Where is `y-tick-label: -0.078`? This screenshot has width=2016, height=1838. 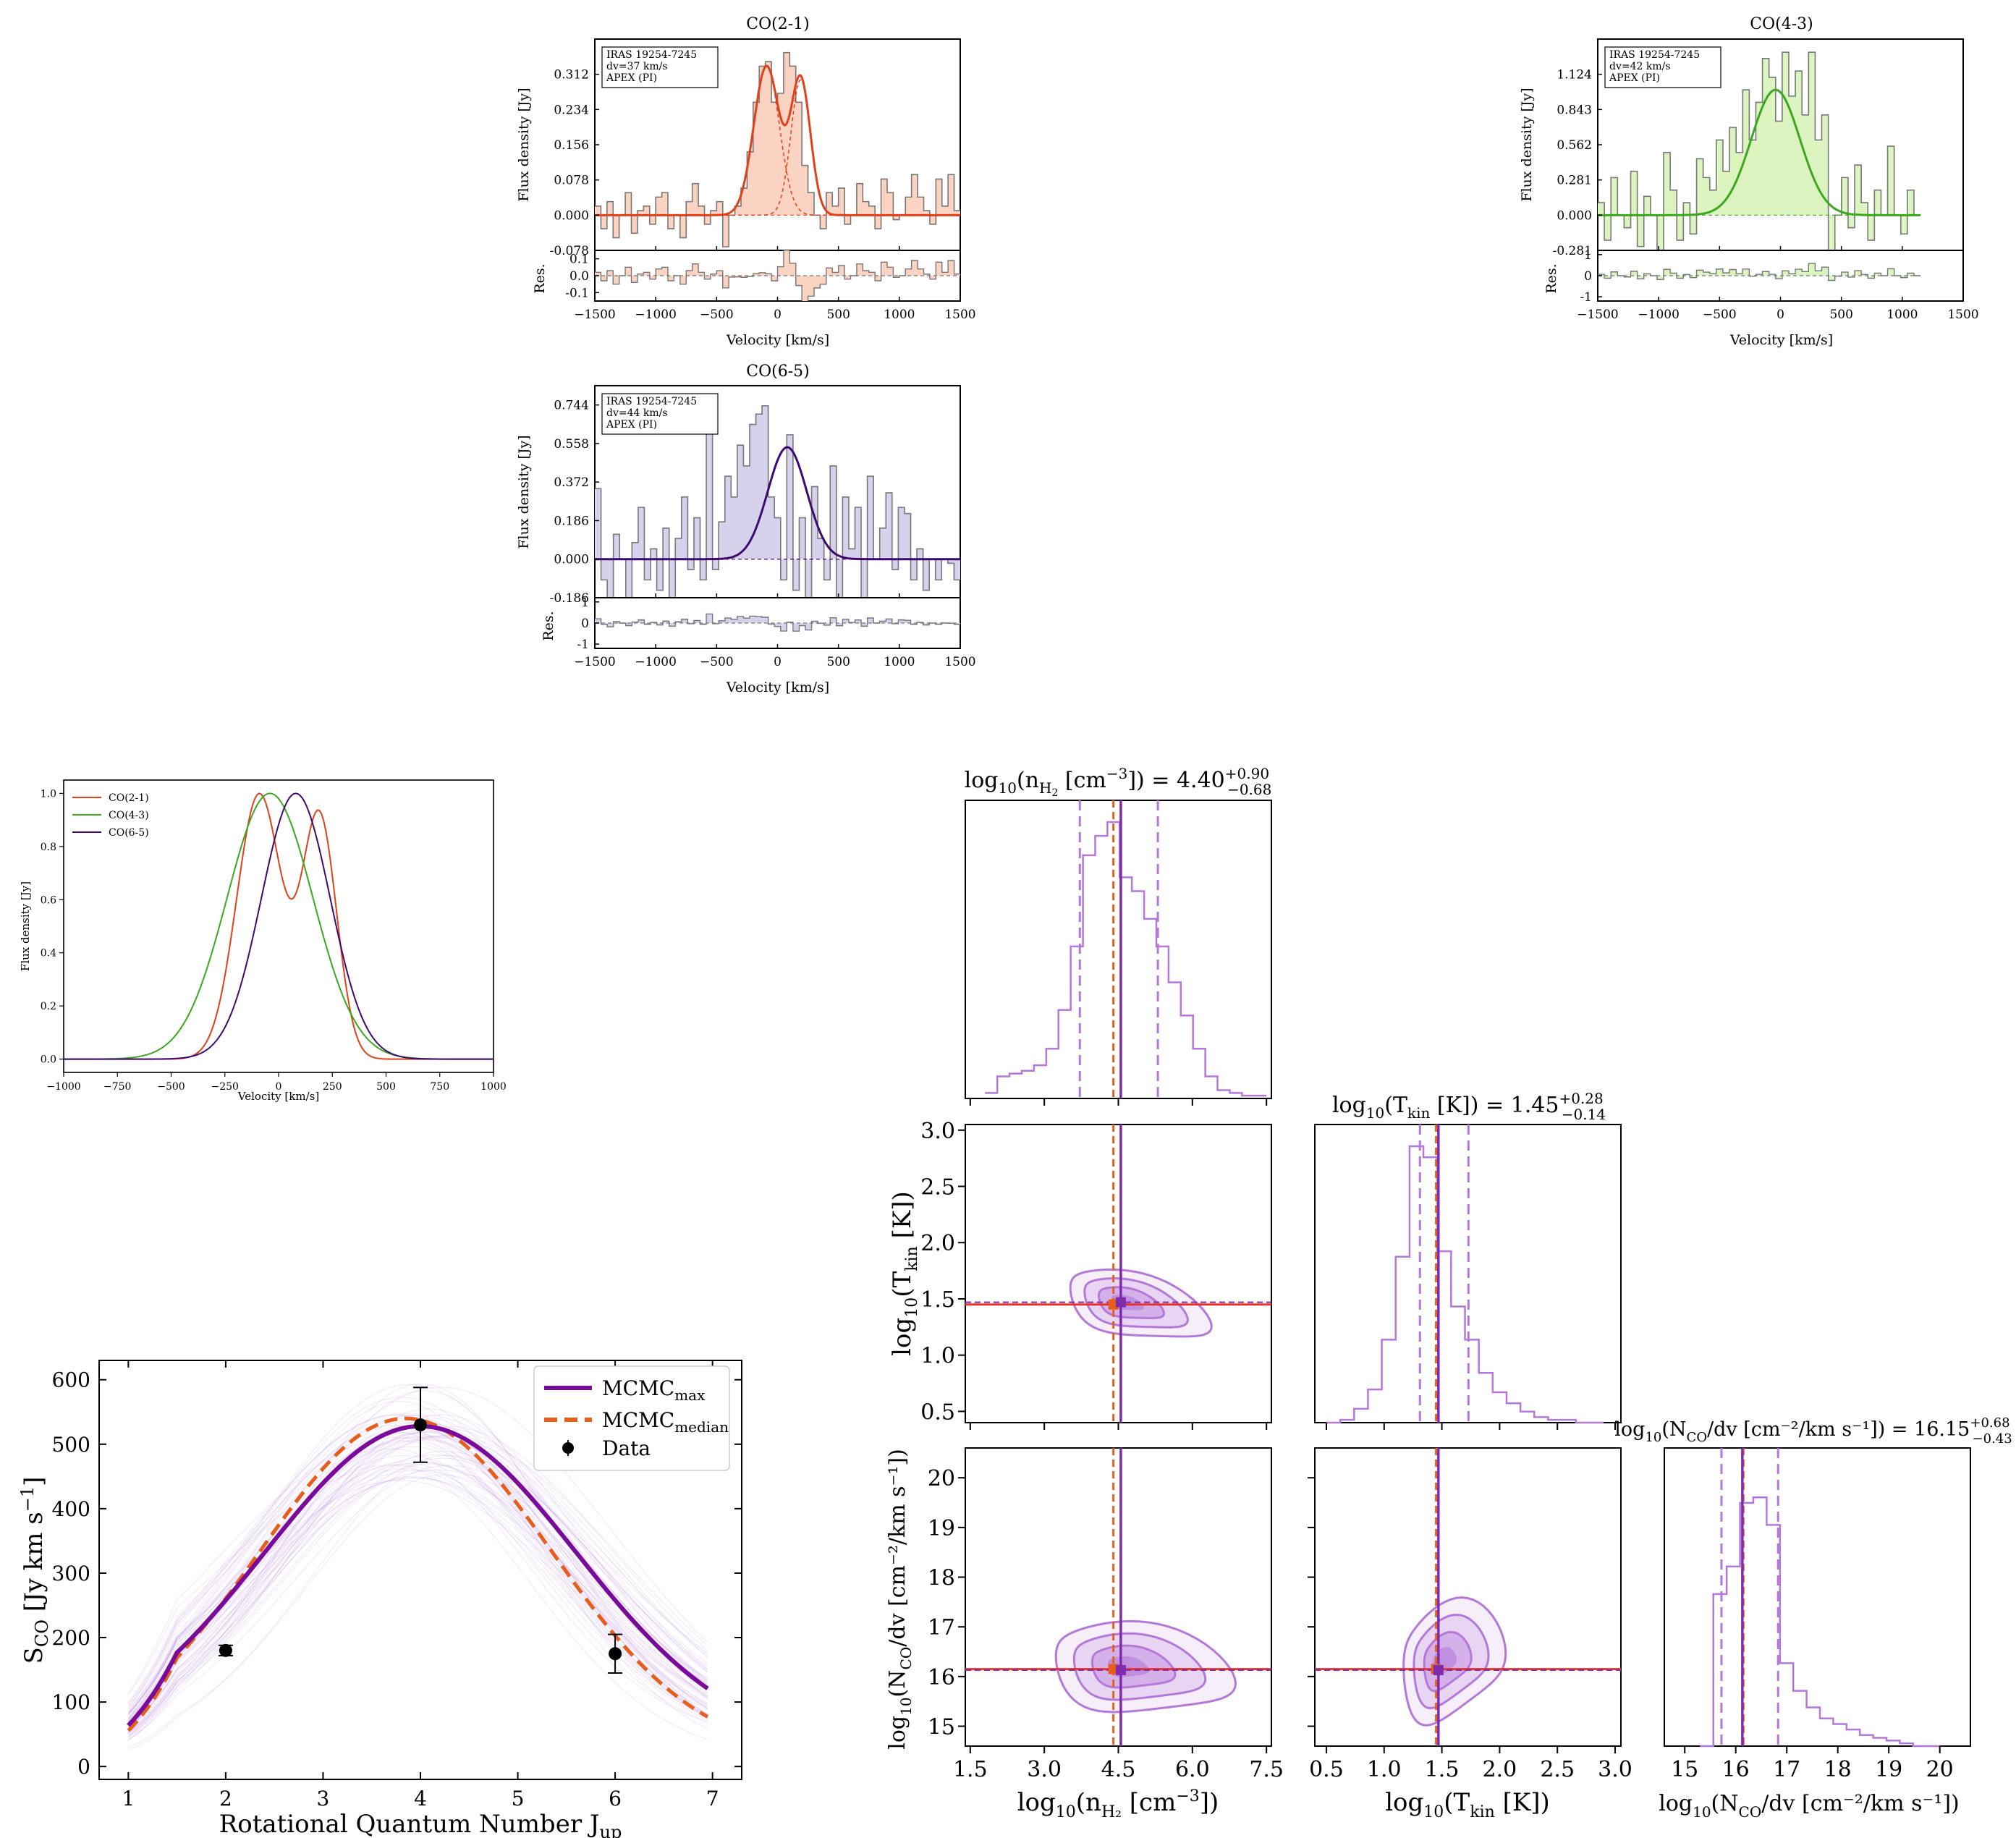
y-tick-label: -0.078 is located at coordinates (569, 251).